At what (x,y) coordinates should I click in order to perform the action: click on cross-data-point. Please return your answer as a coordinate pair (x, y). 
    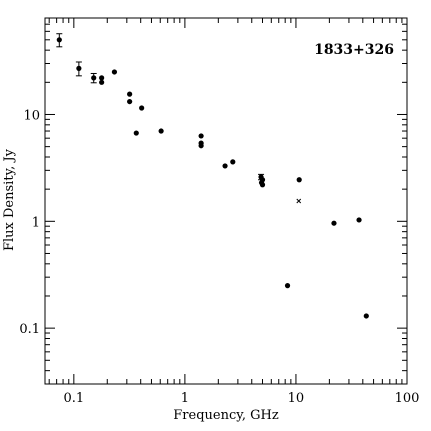
    Looking at the image, I should click on (299, 201).